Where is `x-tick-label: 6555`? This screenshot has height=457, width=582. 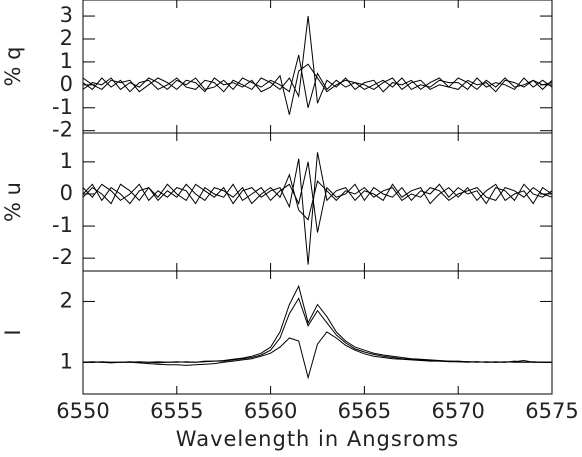 x-tick-label: 6555 is located at coordinates (176, 411).